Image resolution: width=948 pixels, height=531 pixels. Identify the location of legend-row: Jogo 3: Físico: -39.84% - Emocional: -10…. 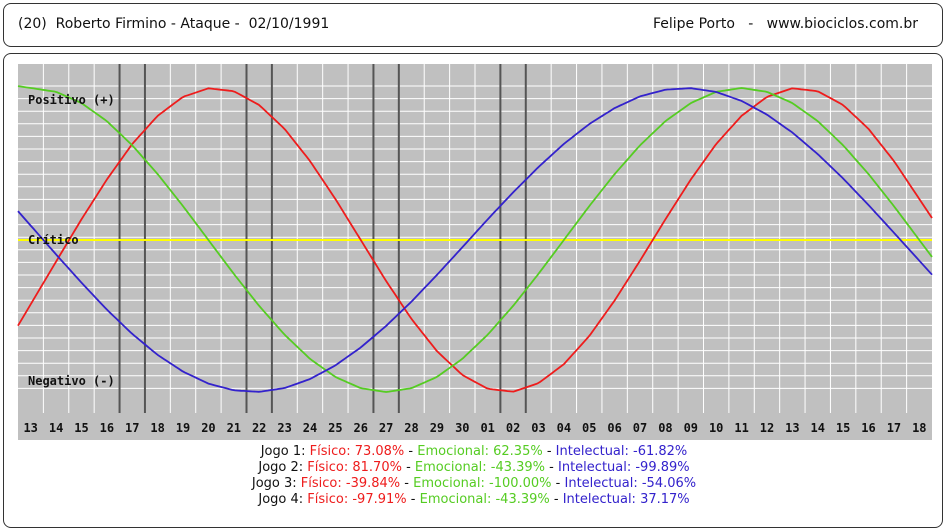
(474, 484).